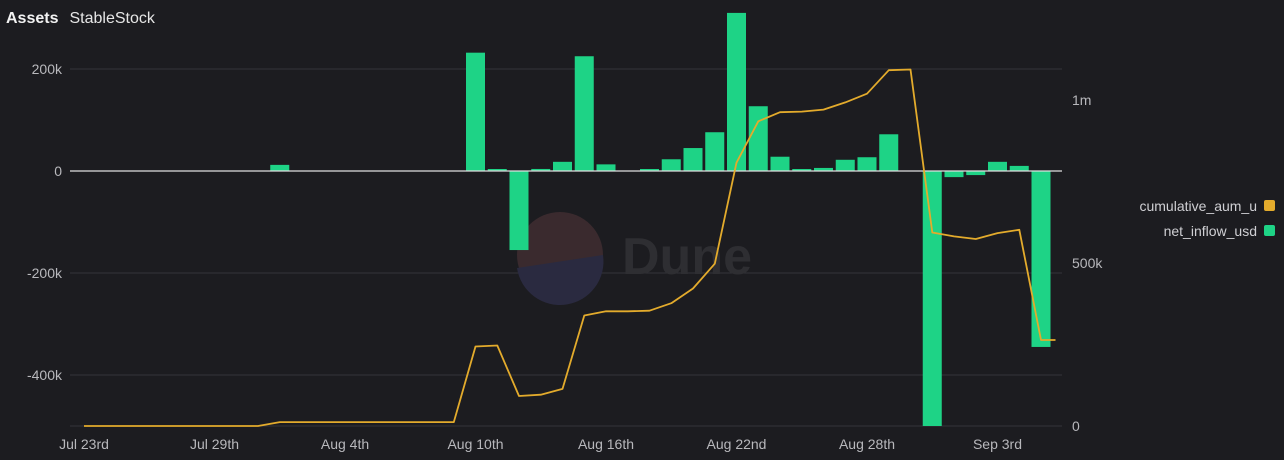 This screenshot has width=1284, height=460. Describe the element at coordinates (47, 69) in the screenshot. I see `left-y-tick-label: 200k` at that location.